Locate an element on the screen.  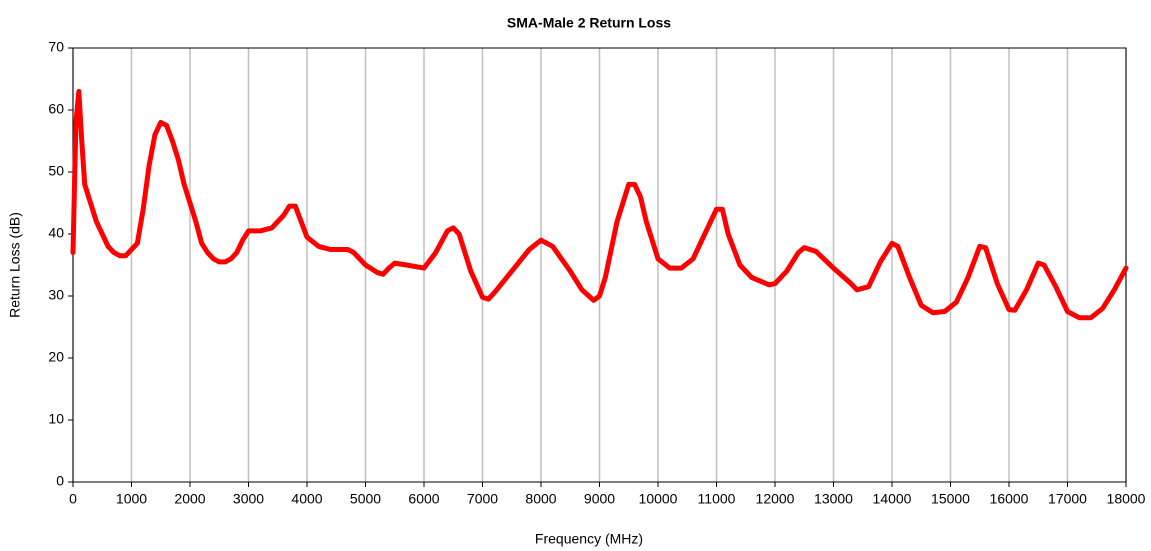
x-tick-label: 15000 is located at coordinates (950, 499).